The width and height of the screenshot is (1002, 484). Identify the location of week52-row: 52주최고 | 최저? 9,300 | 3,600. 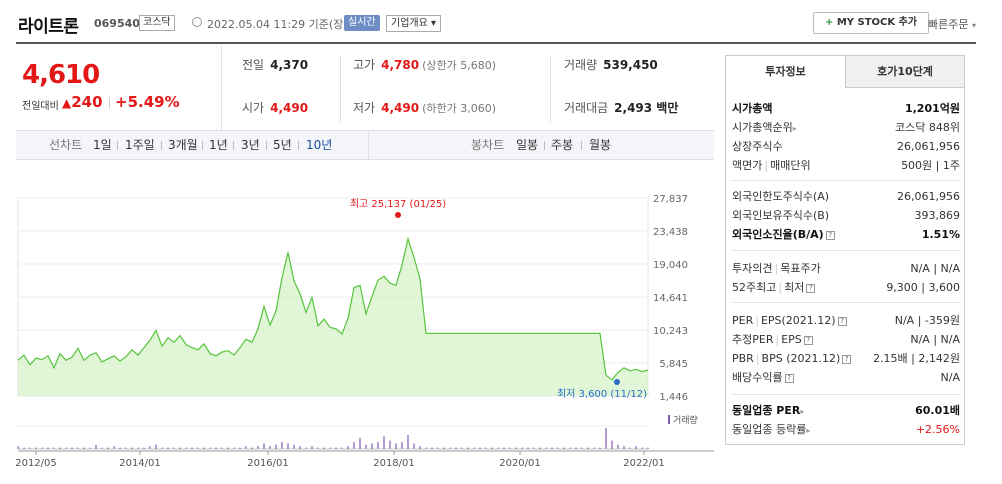
(846, 287).